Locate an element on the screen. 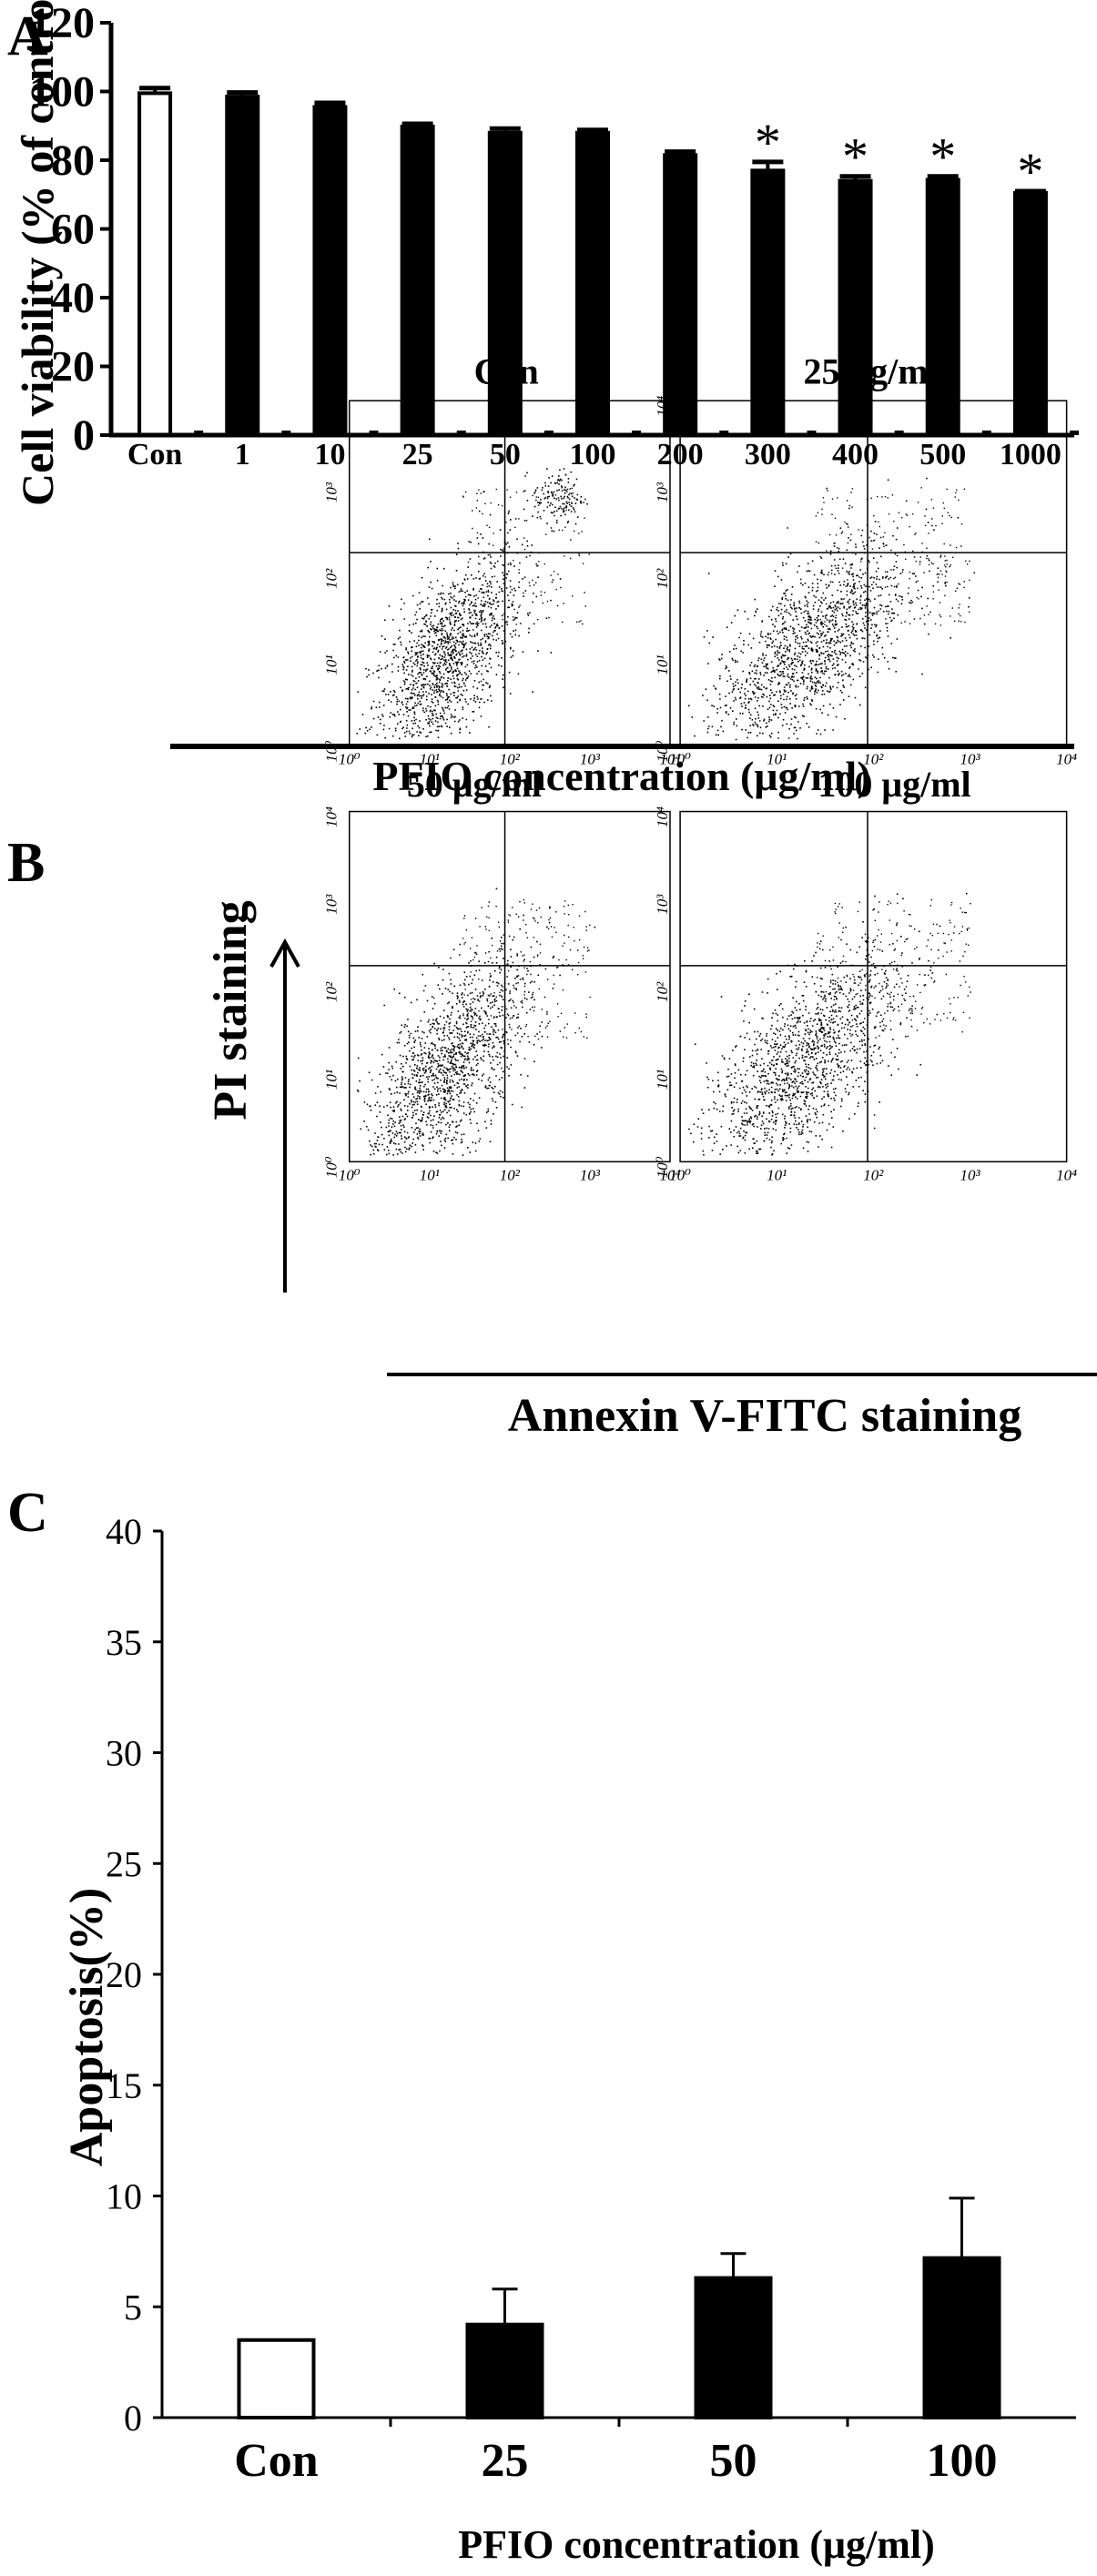  pi-axis-arrowhead is located at coordinates (284, 953).